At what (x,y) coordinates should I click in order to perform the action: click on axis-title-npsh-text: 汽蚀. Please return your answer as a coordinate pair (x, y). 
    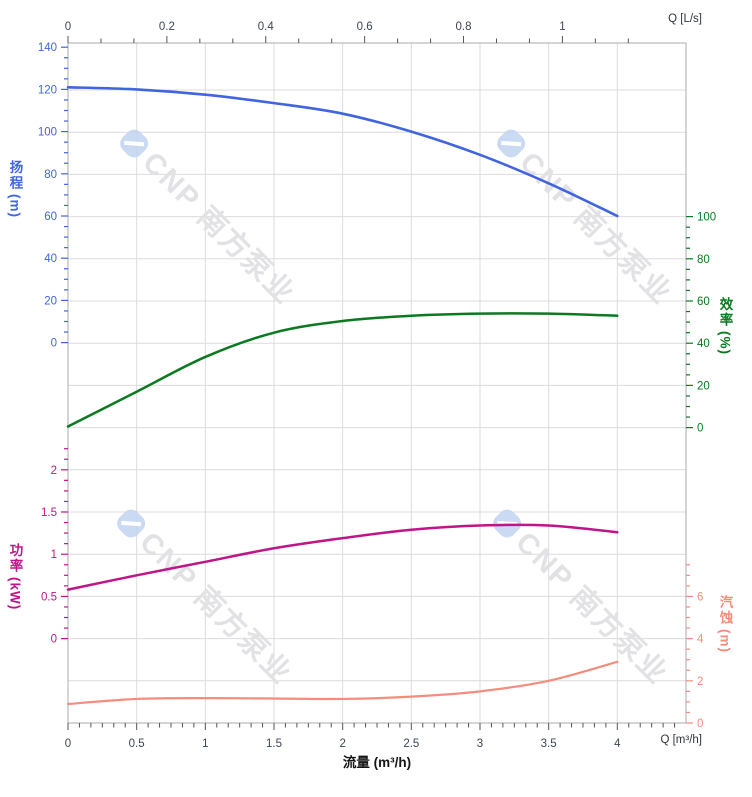
    Looking at the image, I should click on (725, 610).